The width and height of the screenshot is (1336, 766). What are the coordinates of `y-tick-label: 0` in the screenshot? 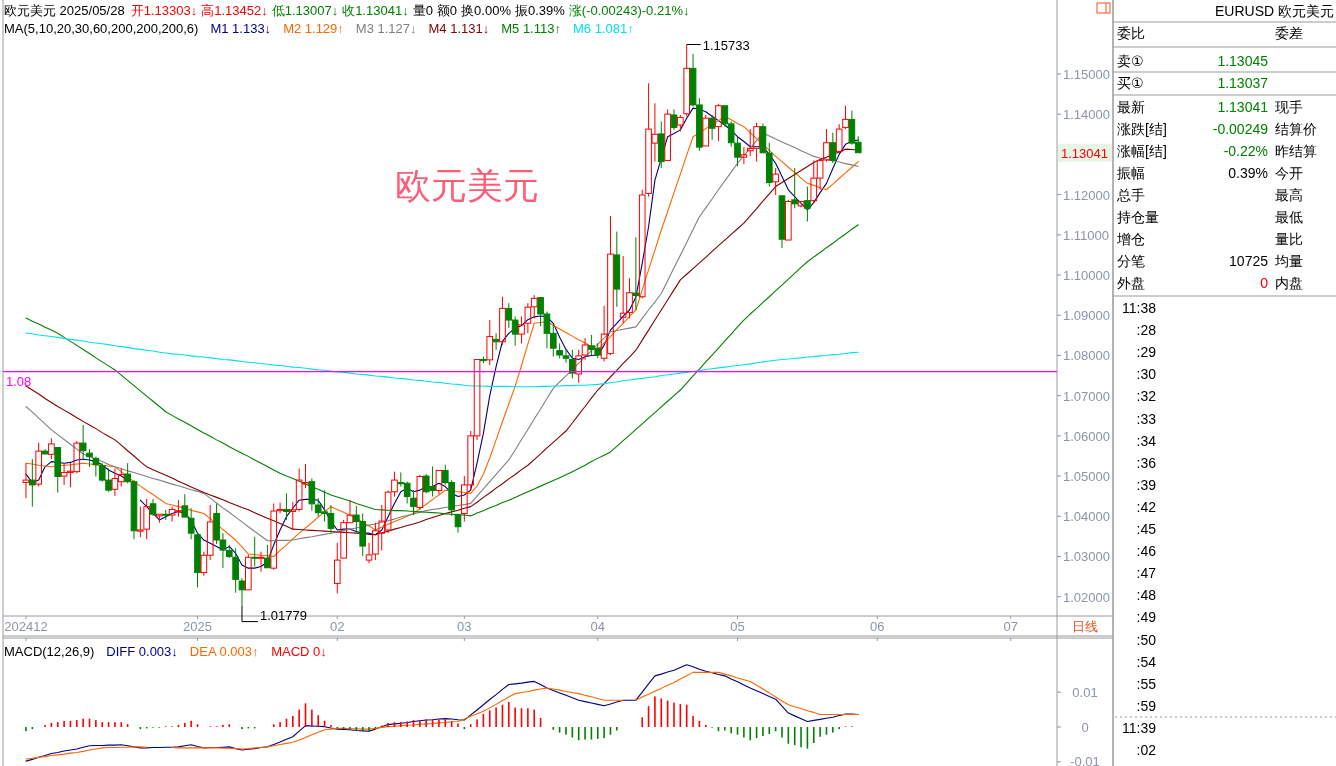 It's located at (1085, 728).